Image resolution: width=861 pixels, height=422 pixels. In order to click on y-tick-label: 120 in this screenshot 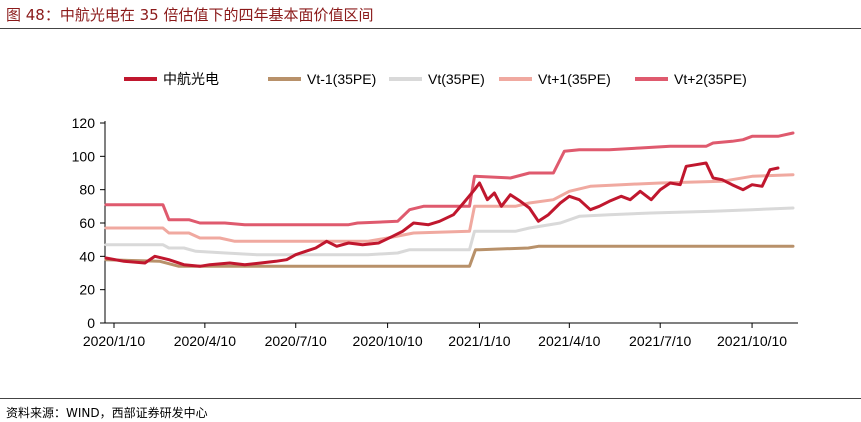, I will do `click(84, 123)`.